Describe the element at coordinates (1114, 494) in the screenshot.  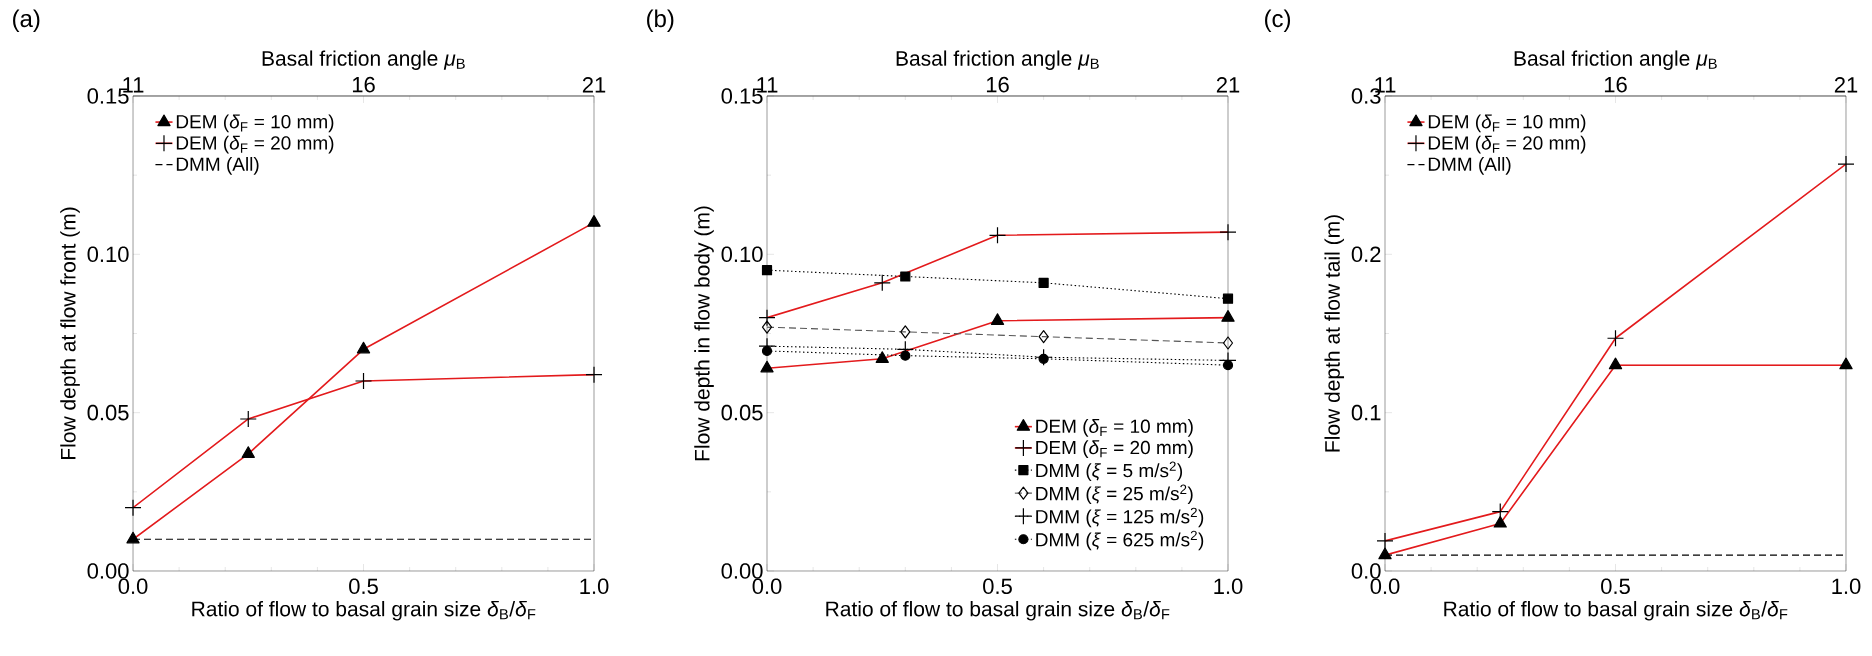
I see `legend-label: DMM (ξ = 25 m/s$^{2}$)` at that location.